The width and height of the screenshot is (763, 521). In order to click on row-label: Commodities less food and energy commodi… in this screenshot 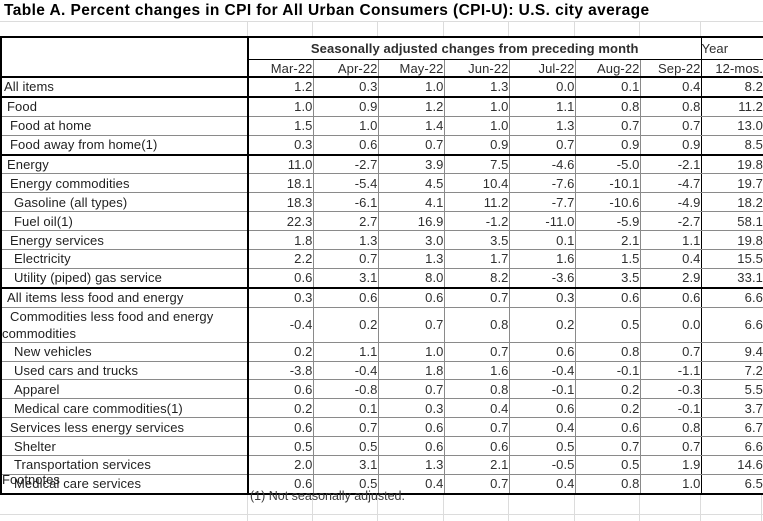, I will do `click(125, 325)`.